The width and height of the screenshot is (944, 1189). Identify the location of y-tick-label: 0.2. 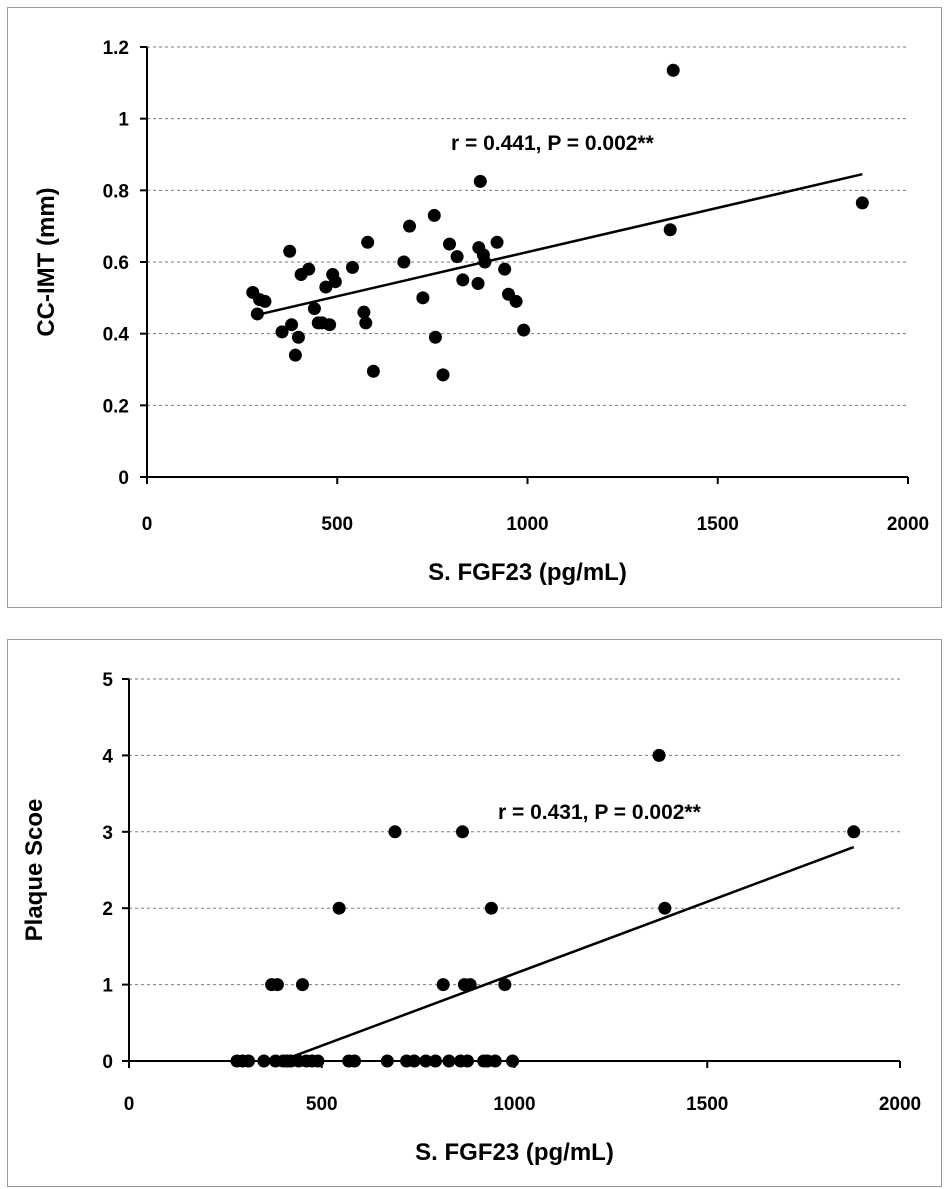
(116, 406).